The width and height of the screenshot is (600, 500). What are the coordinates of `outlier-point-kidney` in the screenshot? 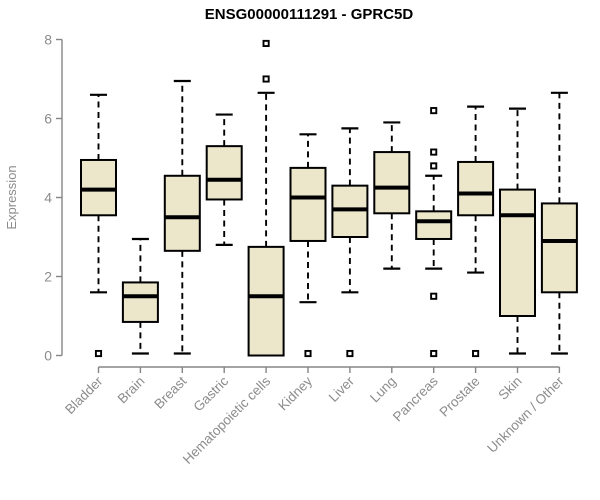 It's located at (308, 353).